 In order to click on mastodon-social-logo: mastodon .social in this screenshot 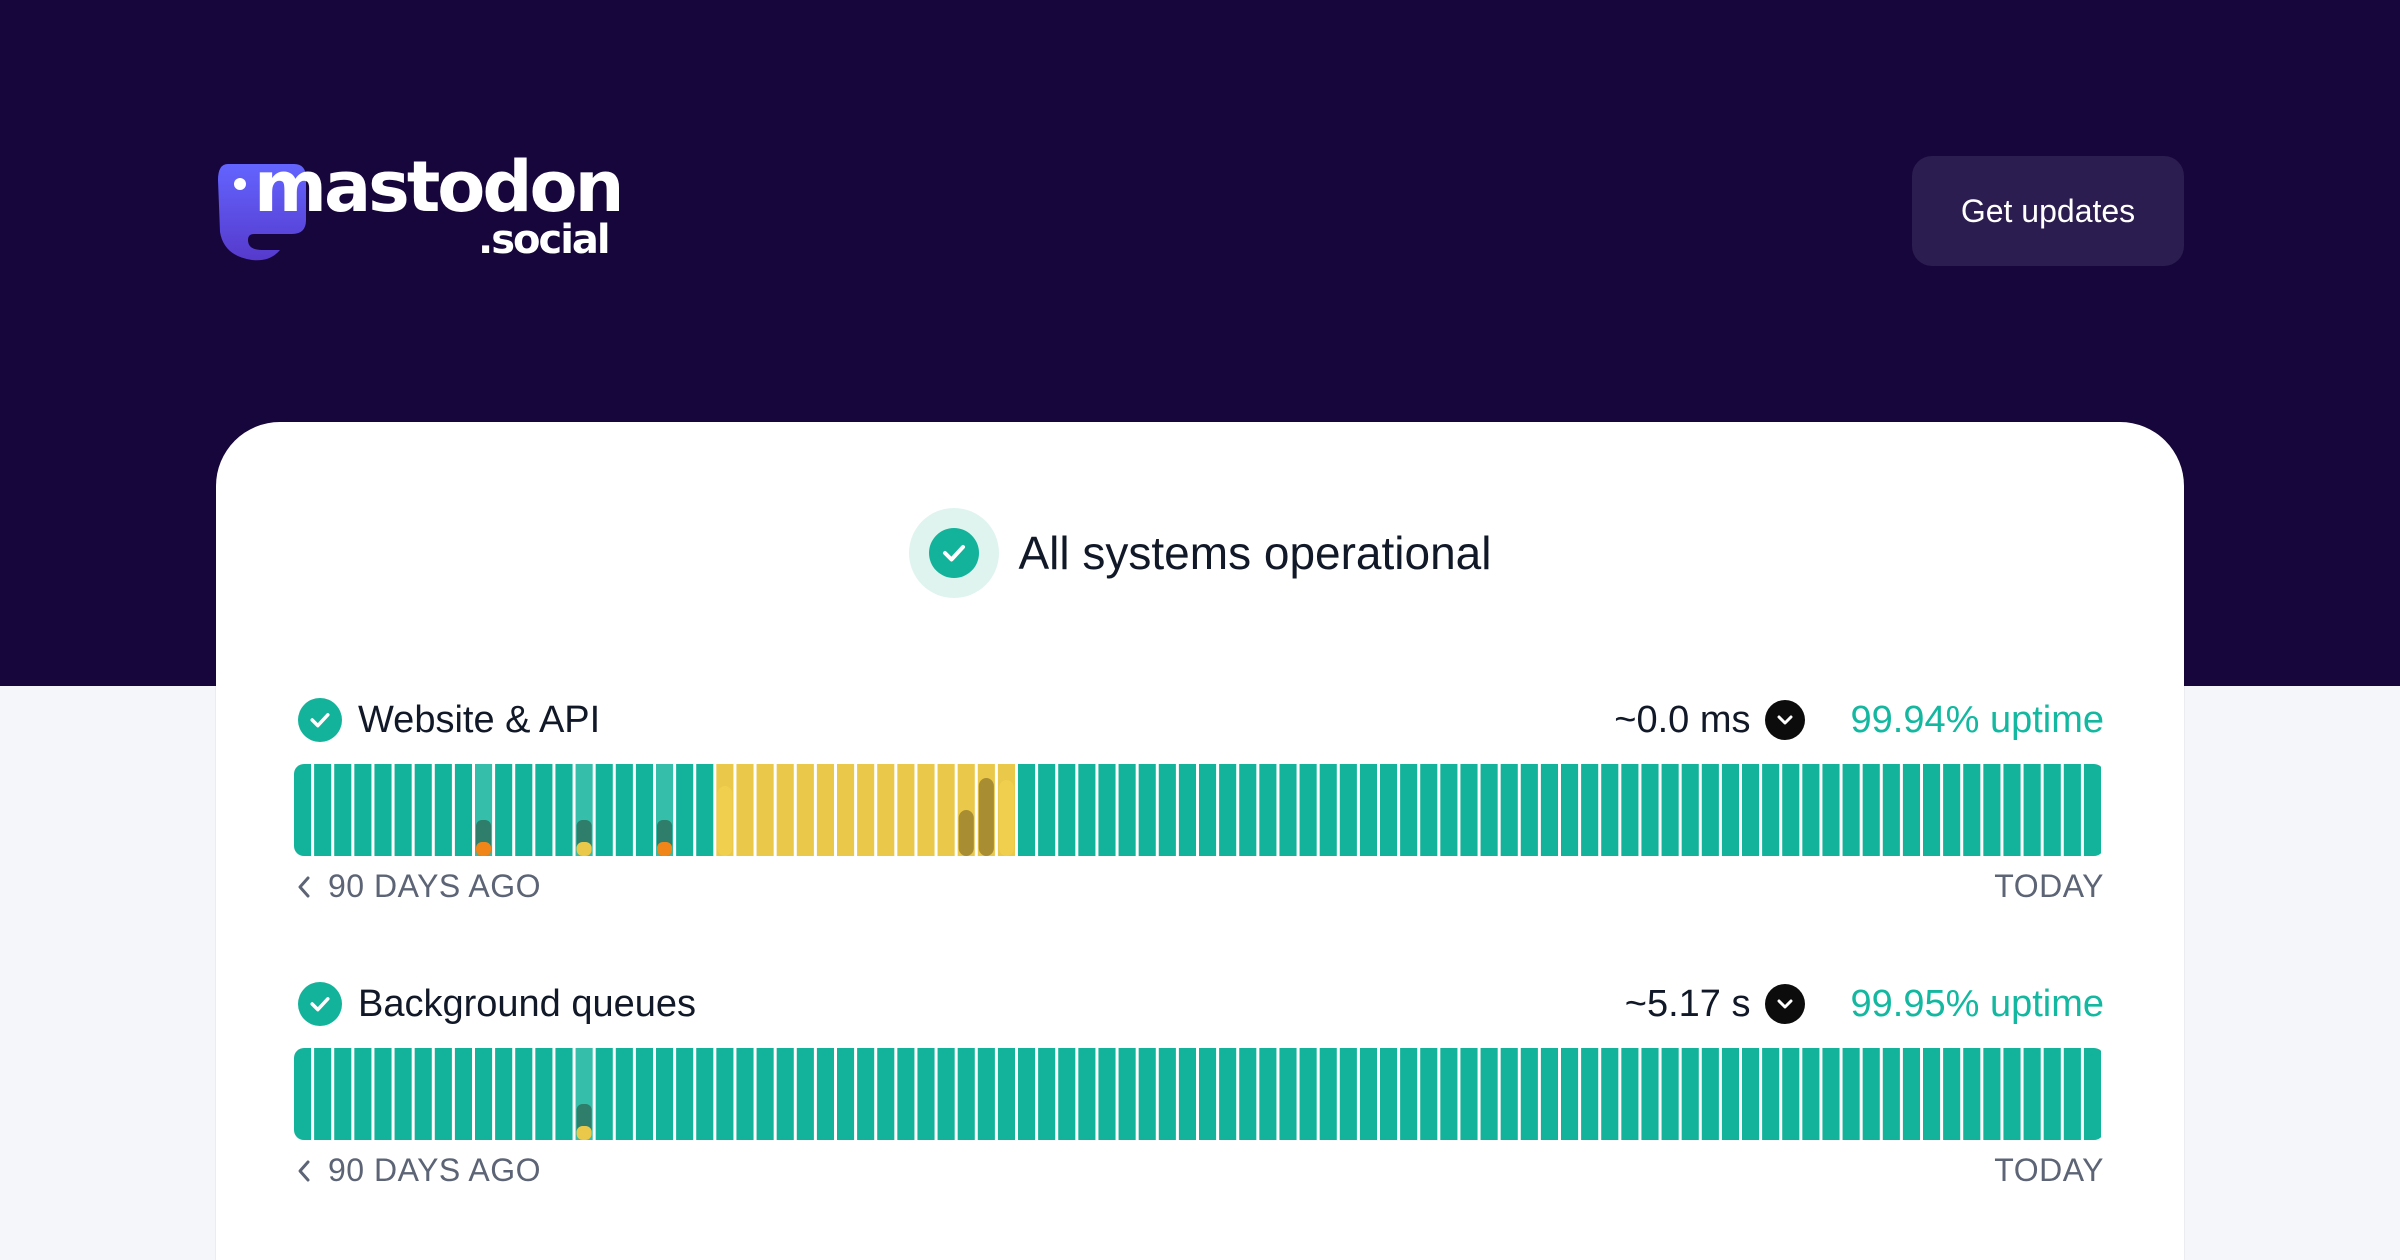, I will do `click(419, 210)`.